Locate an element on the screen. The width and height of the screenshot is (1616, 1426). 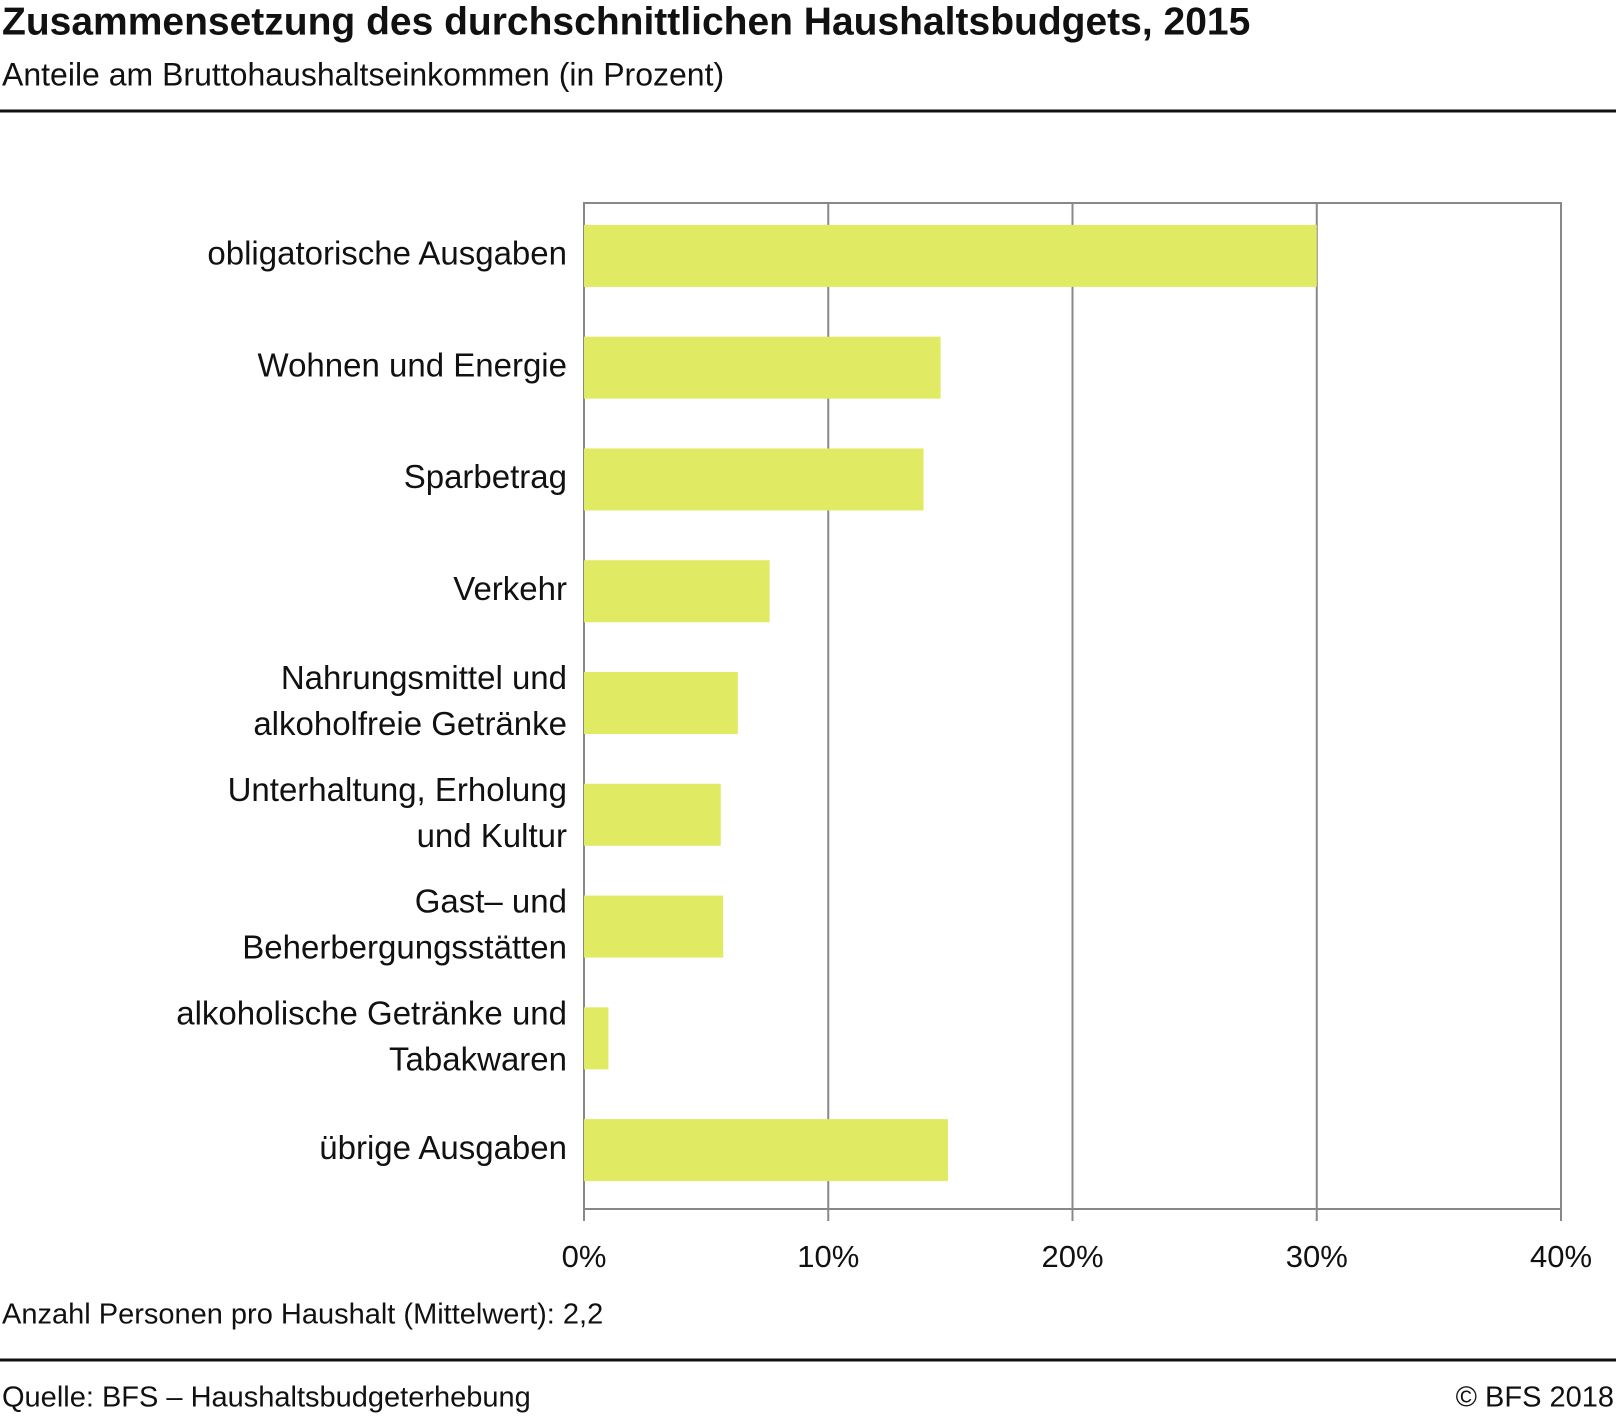
y-tick-label: übrige Ausgaben is located at coordinates (443, 1147).